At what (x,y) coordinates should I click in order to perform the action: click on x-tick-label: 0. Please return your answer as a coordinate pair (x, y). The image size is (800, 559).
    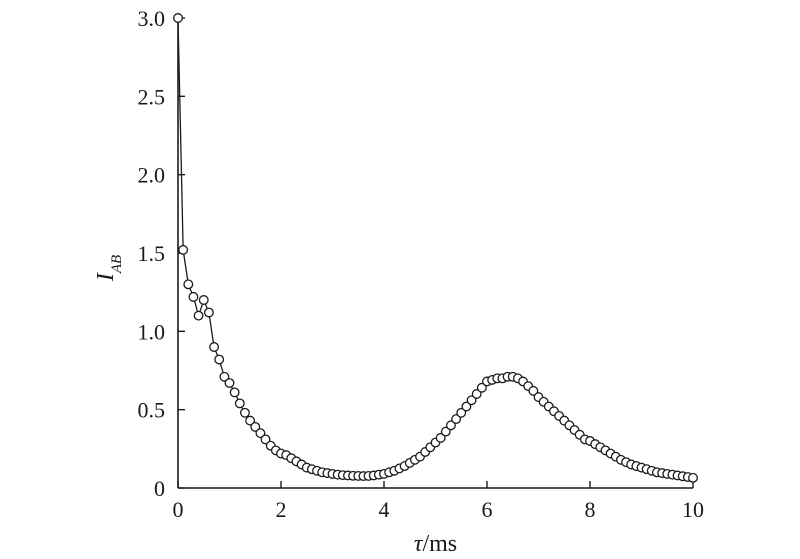
    Looking at the image, I should click on (178, 509).